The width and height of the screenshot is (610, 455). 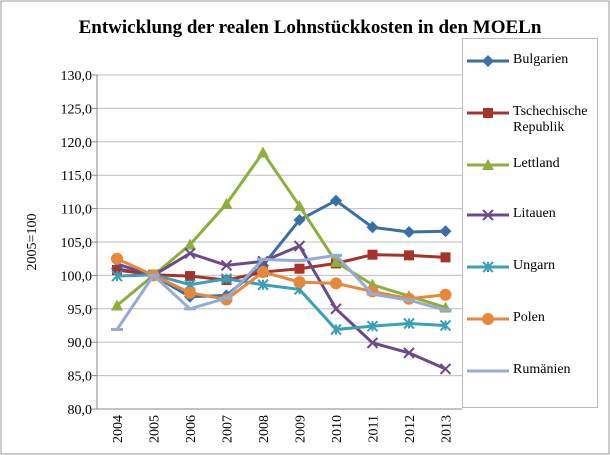 What do you see at coordinates (228, 429) in the screenshot?
I see `x-tick-label: 2007` at bounding box center [228, 429].